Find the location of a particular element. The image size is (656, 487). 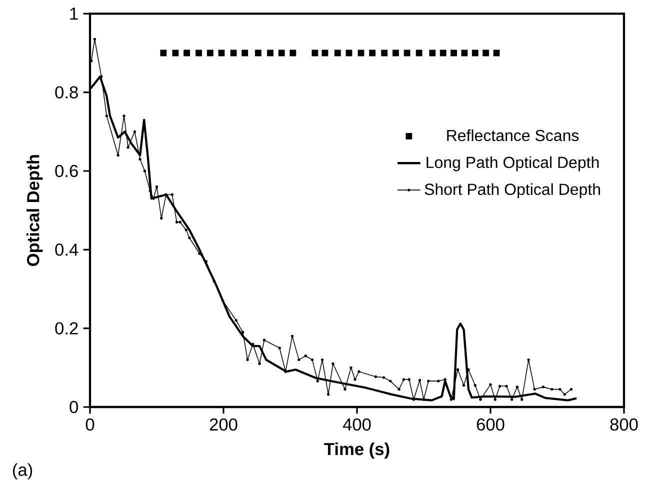

x-tick-label: 600 is located at coordinates (490, 424).